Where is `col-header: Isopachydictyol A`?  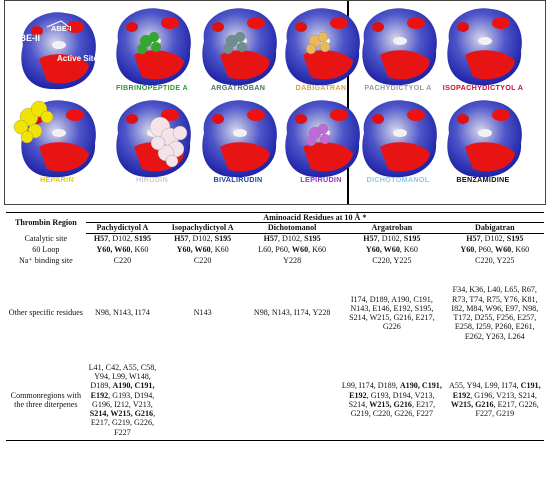 col-header: Isopachydictyol A is located at coordinates (203, 228).